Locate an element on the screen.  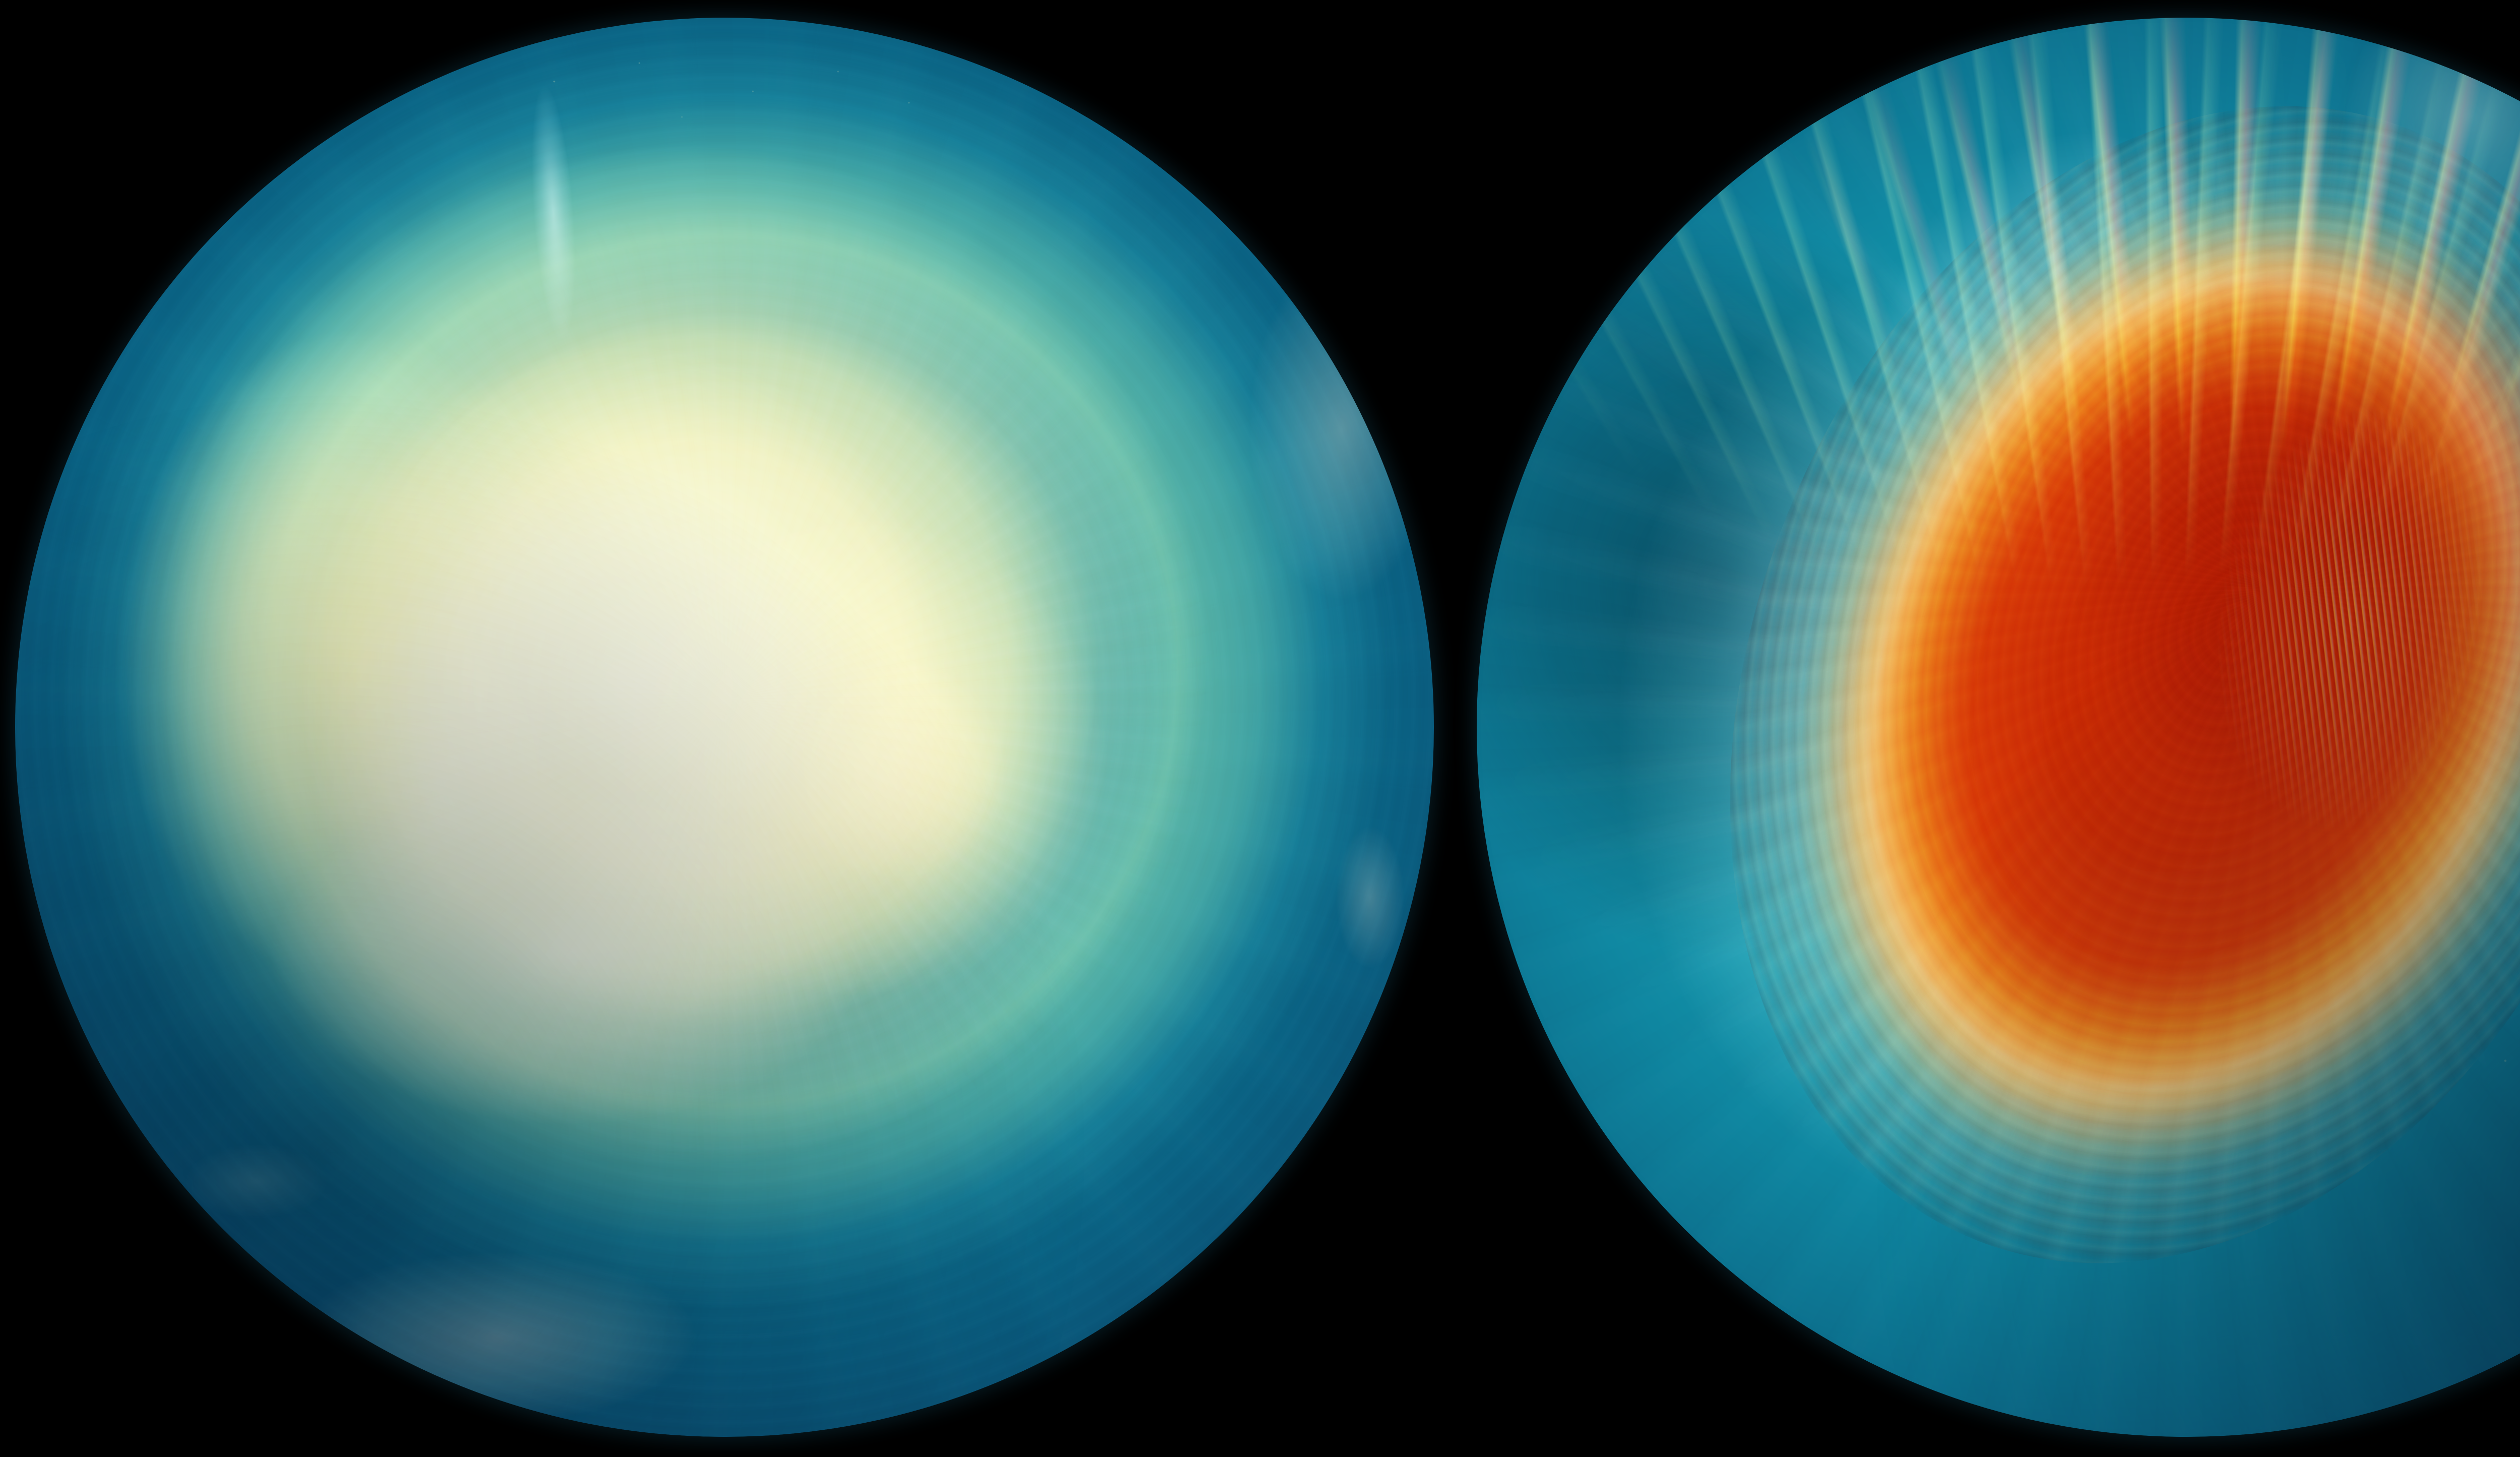
vortex-filament-burst is located at coordinates (2350, 617).